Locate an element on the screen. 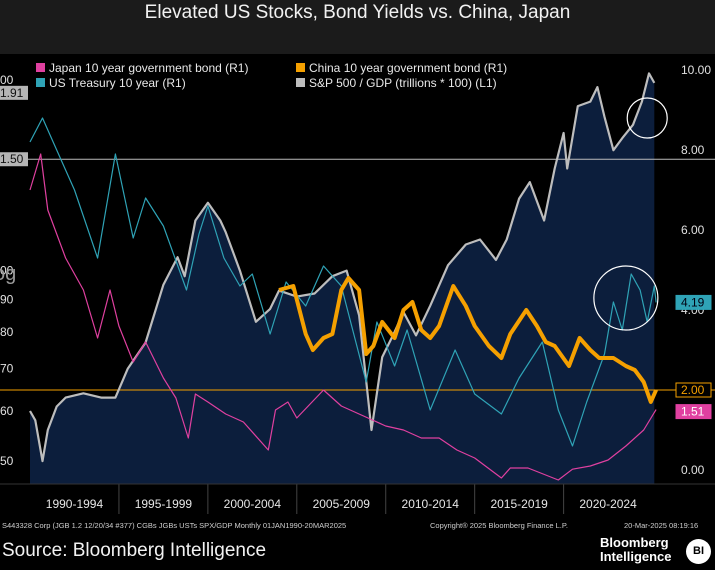 This screenshot has height=570, width=715. left-tick-label: 0.70 is located at coordinates (7, 369).